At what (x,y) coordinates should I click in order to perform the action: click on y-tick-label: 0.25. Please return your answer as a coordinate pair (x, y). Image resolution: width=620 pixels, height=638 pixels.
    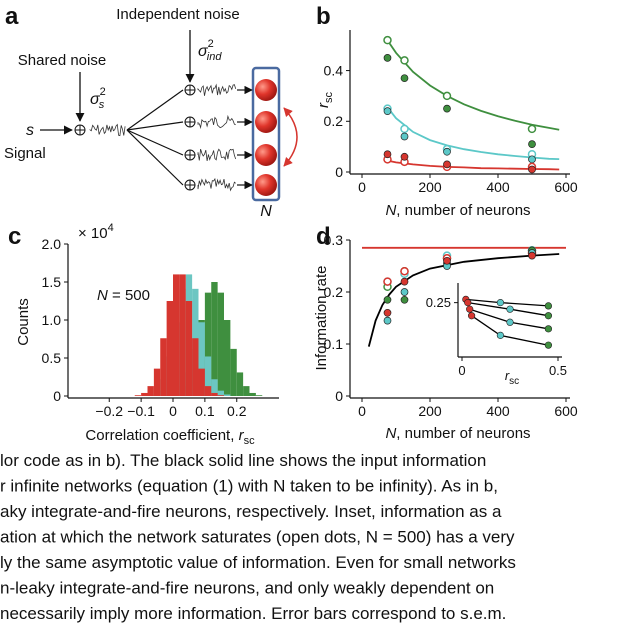
    Looking at the image, I should click on (438, 302).